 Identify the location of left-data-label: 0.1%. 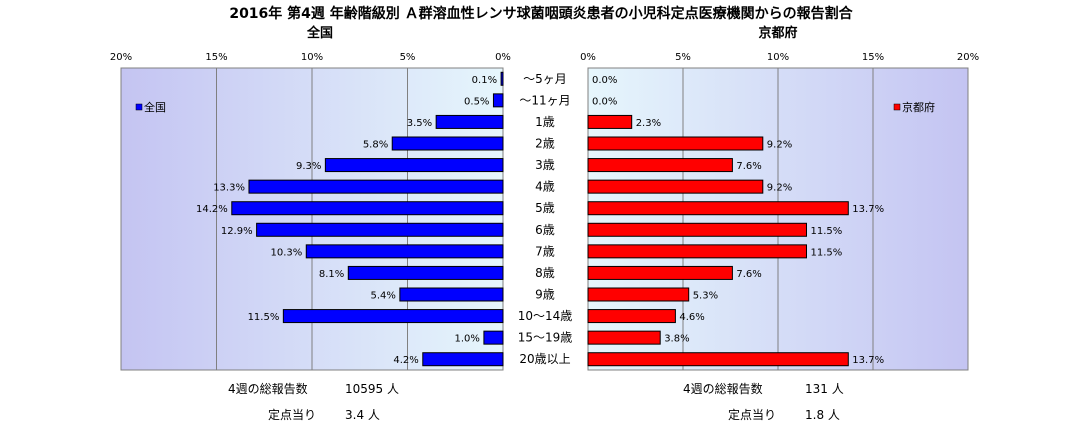
(484, 80).